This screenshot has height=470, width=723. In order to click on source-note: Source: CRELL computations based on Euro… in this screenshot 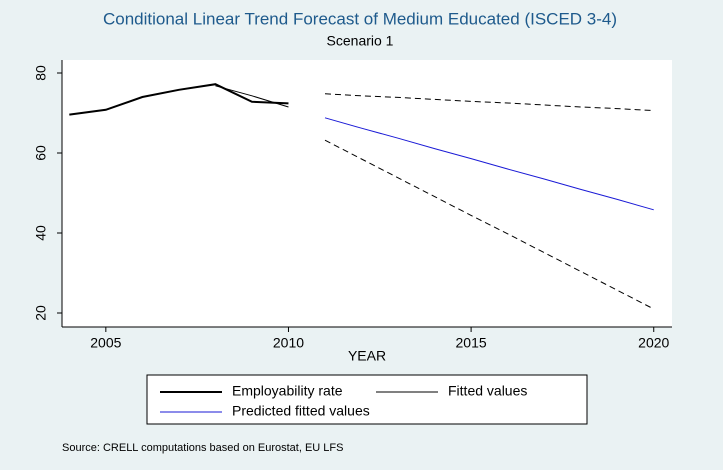, I will do `click(202, 448)`.